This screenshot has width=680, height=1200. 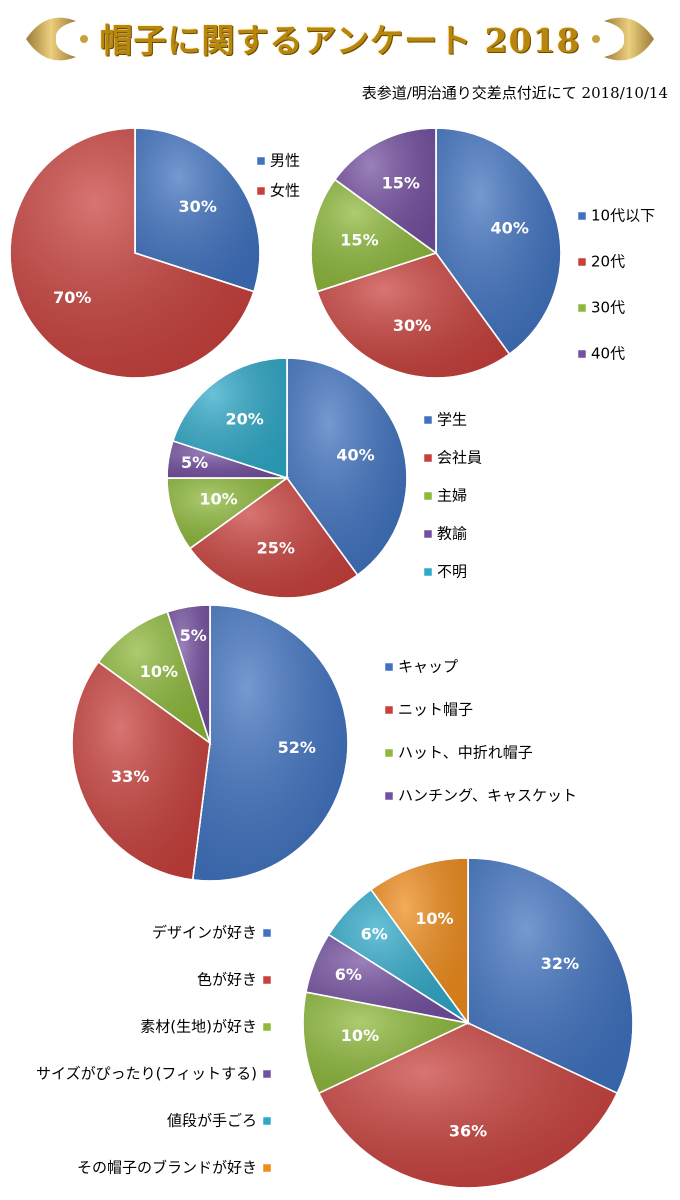 I want to click on legend-label: 主婦, so click(x=452, y=496).